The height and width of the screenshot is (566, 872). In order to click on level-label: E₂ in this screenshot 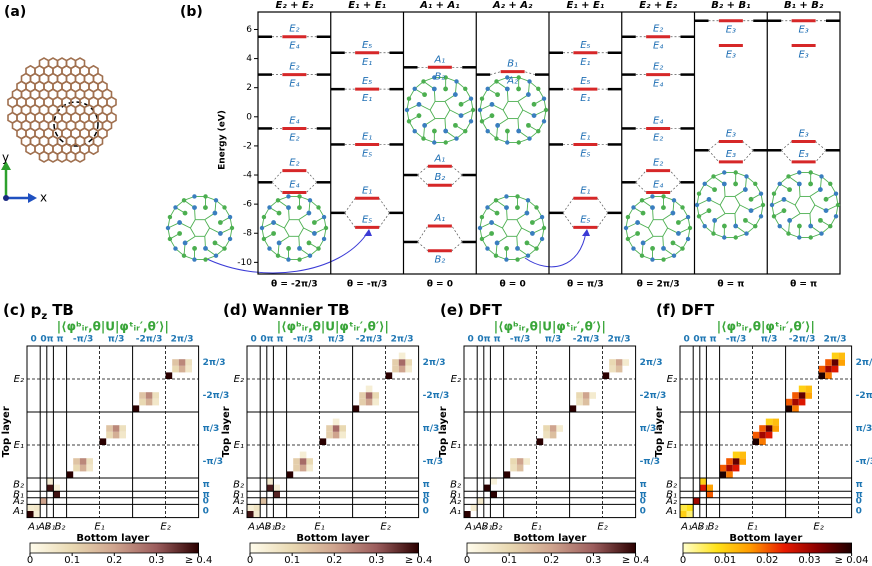, I will do `click(294, 163)`.